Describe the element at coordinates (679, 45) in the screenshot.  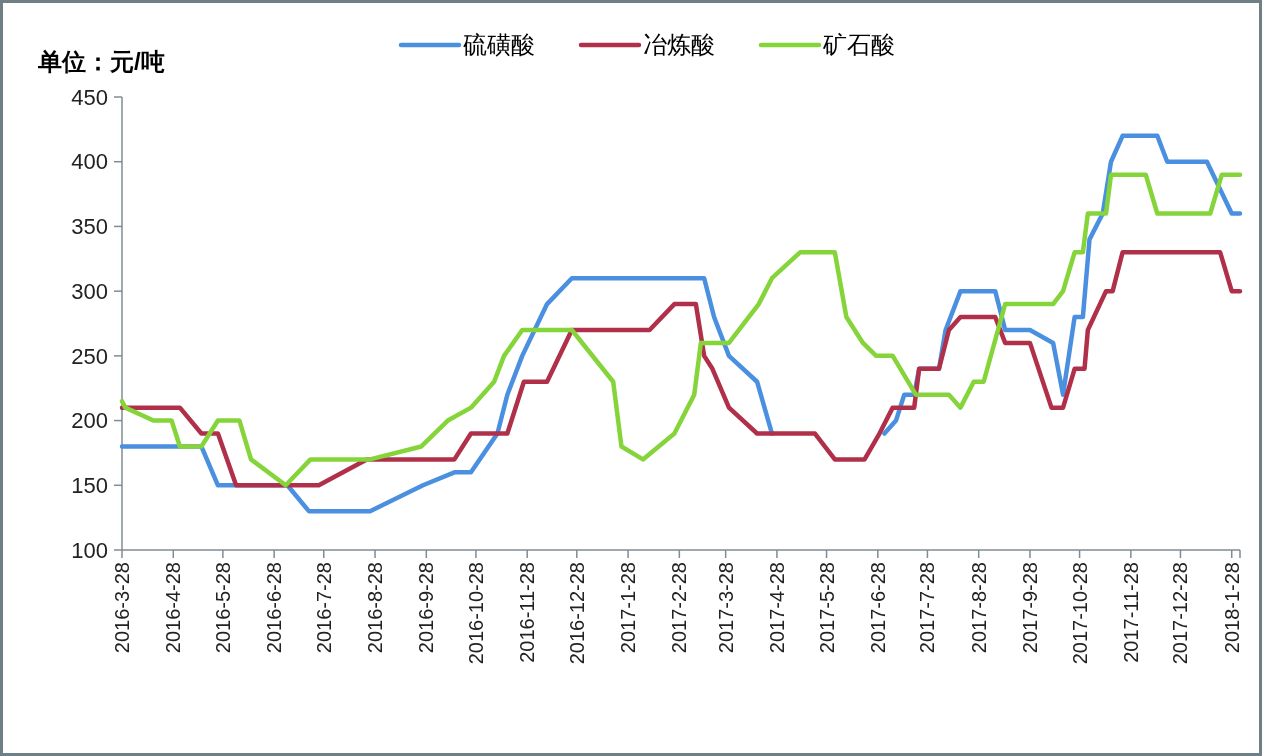
I see `legend-label: 冶炼酸` at that location.